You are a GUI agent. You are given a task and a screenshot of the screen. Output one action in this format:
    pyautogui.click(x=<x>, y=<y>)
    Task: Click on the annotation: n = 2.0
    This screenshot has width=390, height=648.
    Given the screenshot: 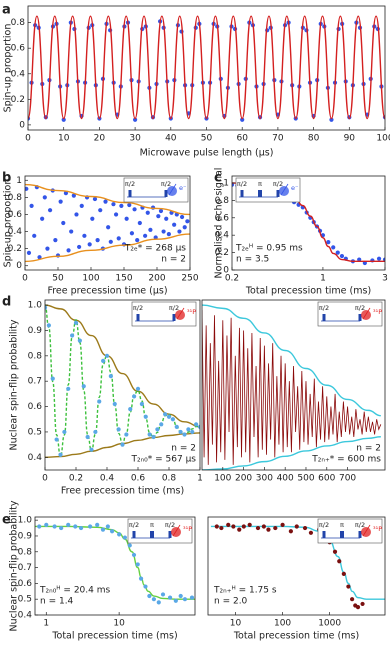 What is the action you would take?
    pyautogui.click(x=231, y=602)
    